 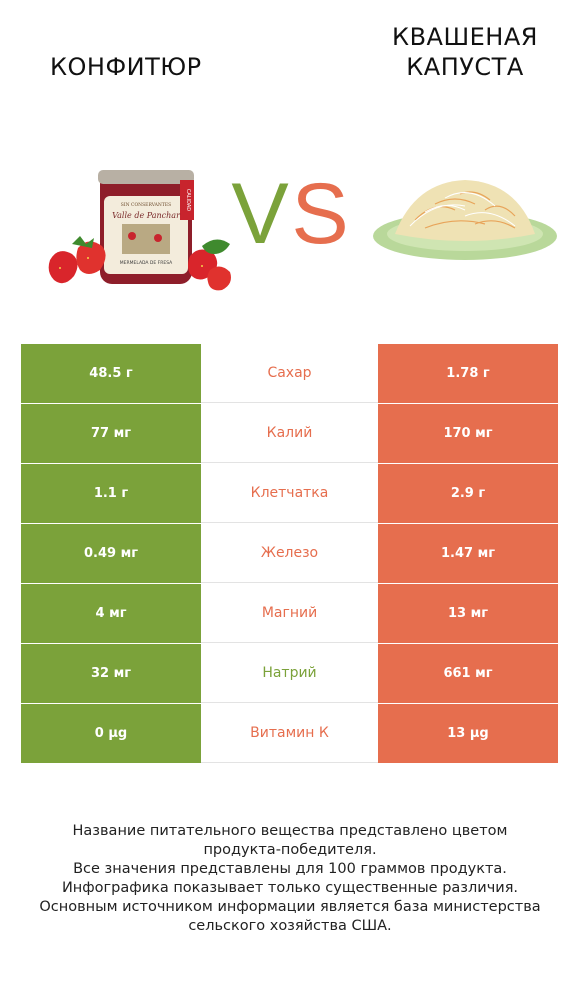 I want to click on left-value-cell: 4 мг, so click(x=111, y=613).